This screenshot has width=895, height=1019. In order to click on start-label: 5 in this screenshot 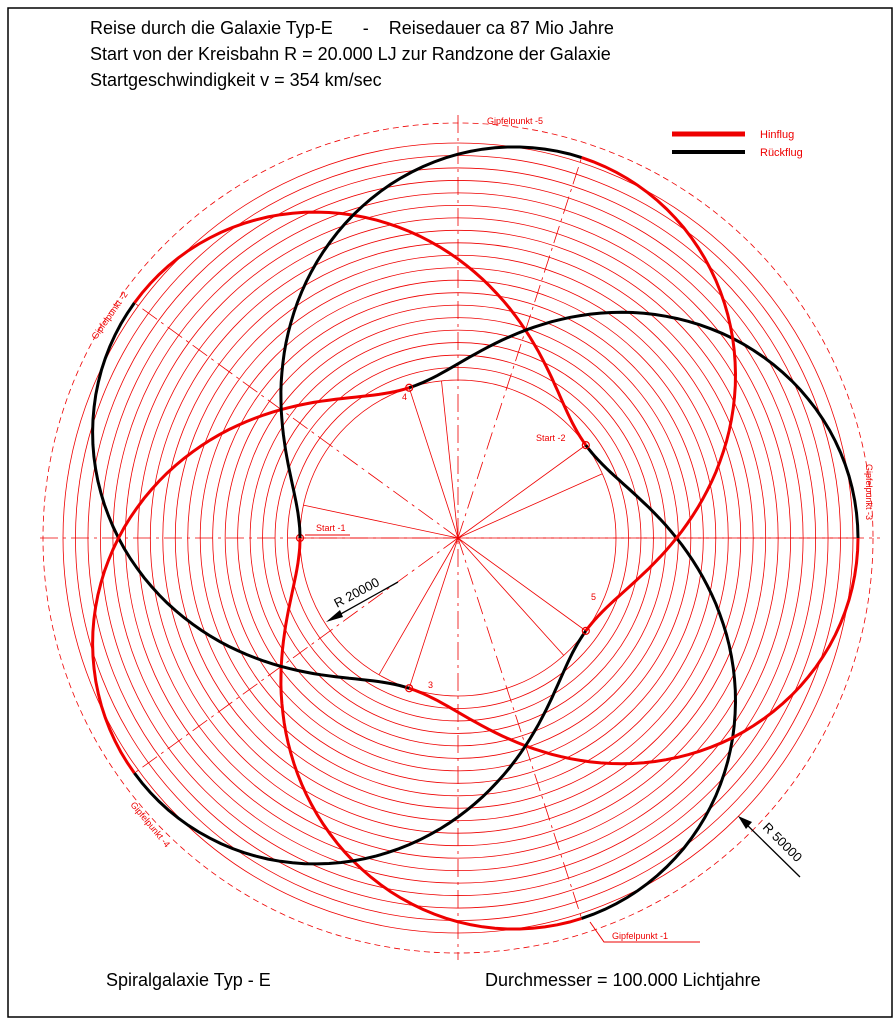, I will do `click(593, 597)`.